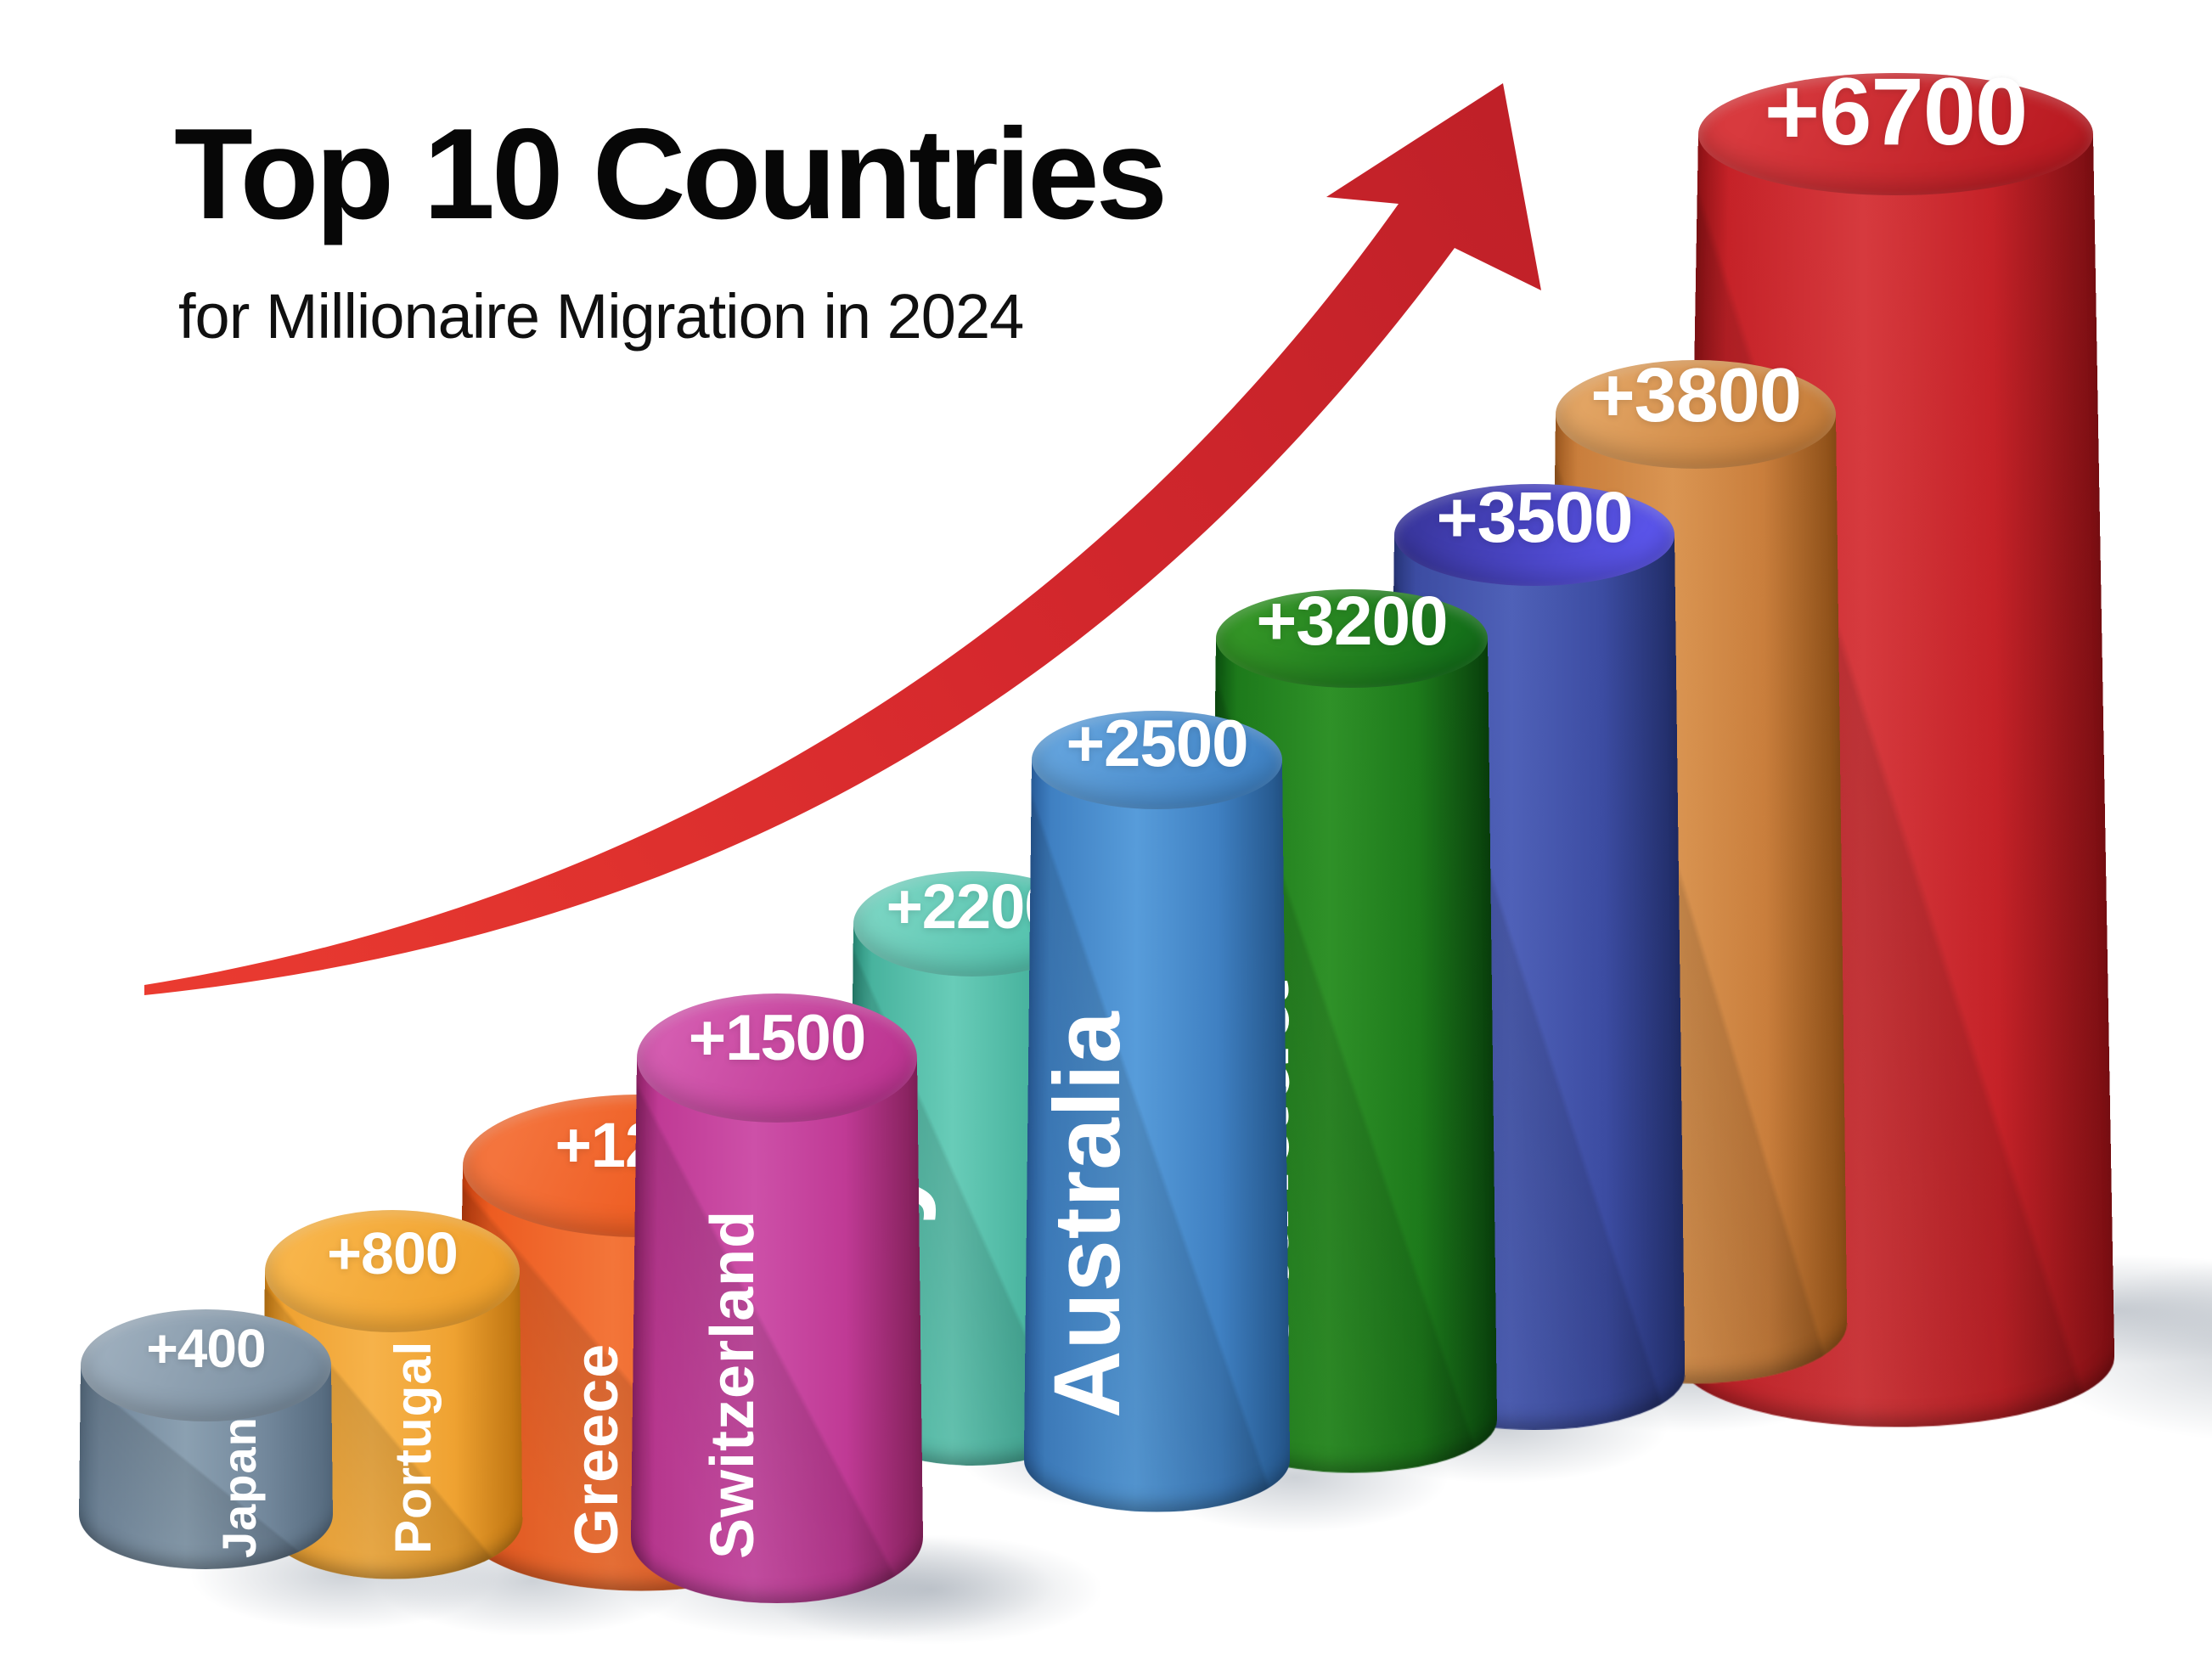 The image size is (2212, 1666). What do you see at coordinates (601, 317) in the screenshot?
I see `page-subtitle: for Millionaire Migration in 2024` at bounding box center [601, 317].